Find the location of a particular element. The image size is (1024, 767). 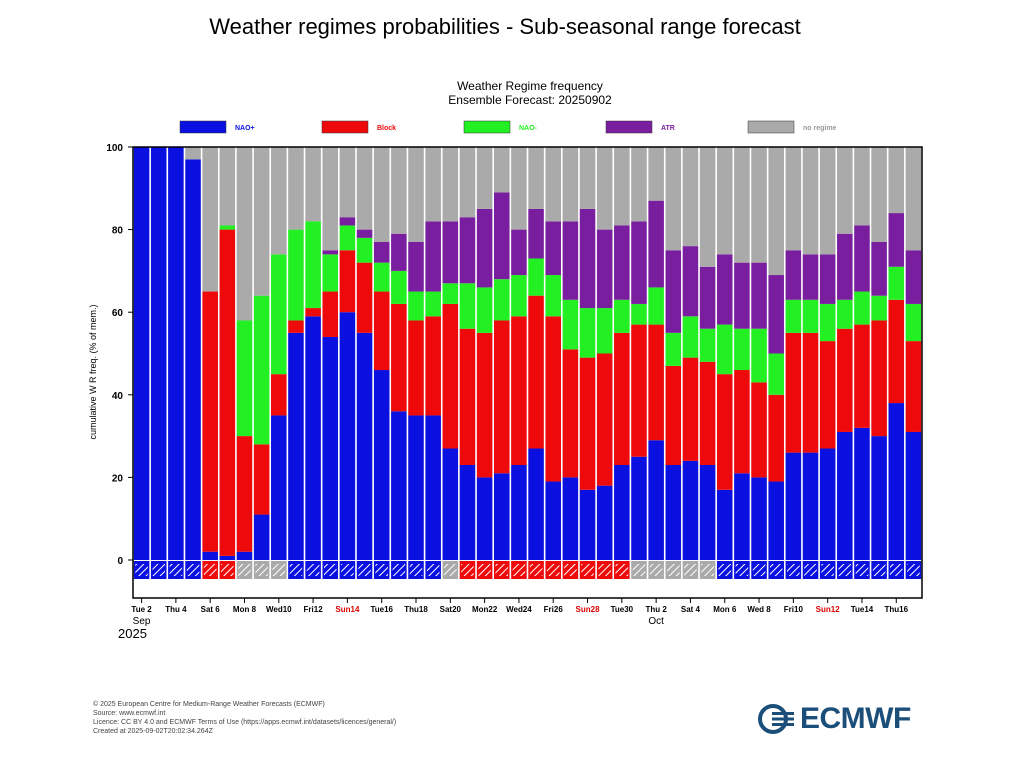

ecmwf-logo-icon is located at coordinates (777, 719).